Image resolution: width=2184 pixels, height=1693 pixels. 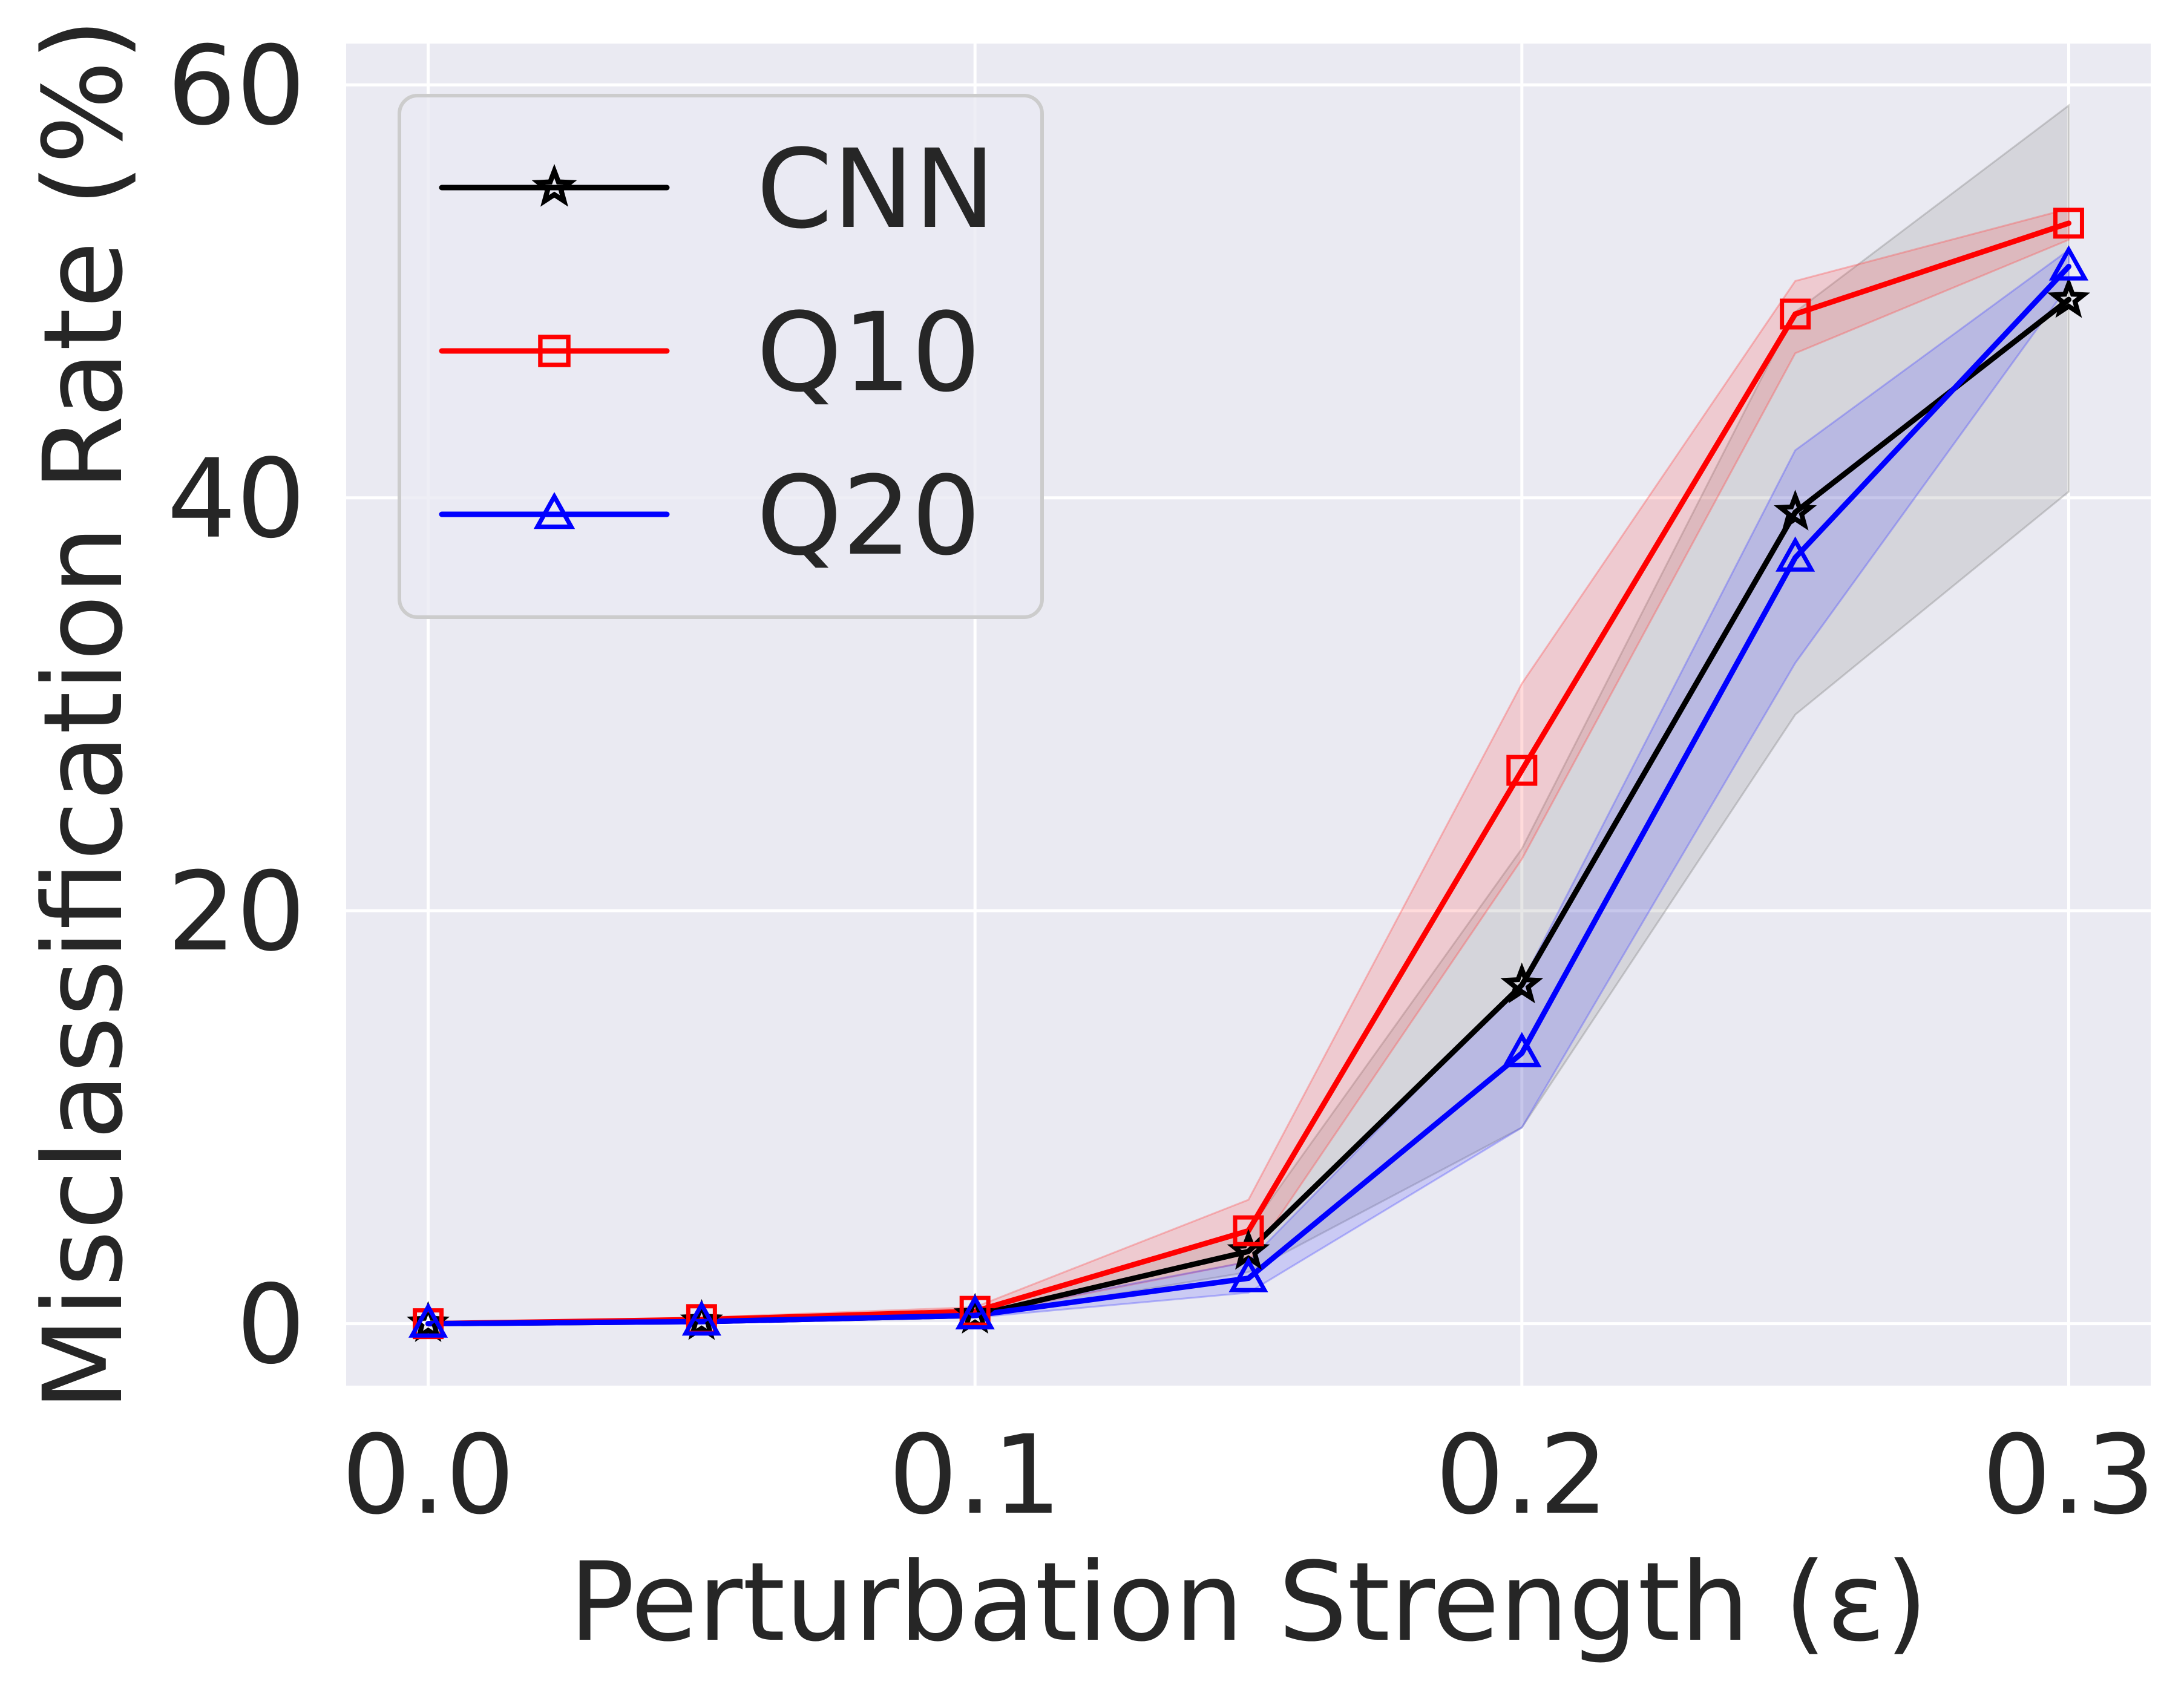 I want to click on x-axis-label: Perturbation Strength (ε), so click(x=1248, y=1603).